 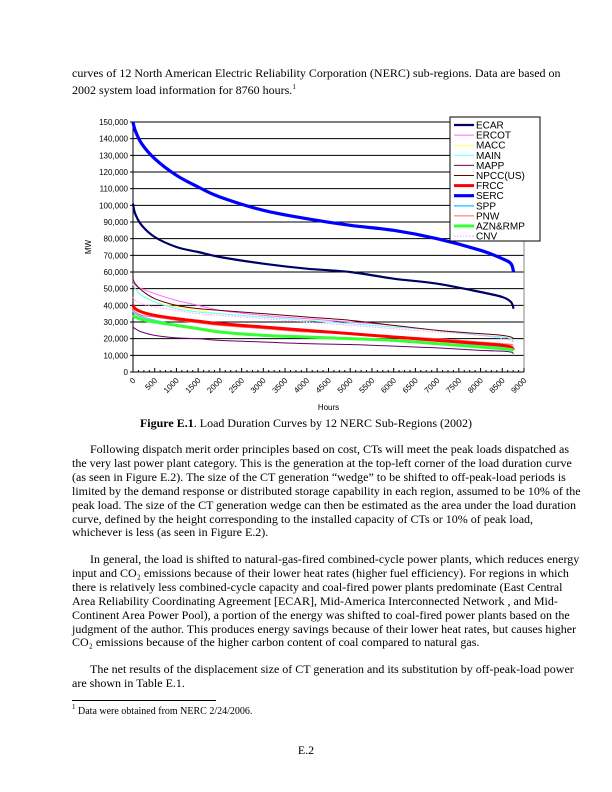 I want to click on y-tick-label: 120,000, so click(x=113, y=172).